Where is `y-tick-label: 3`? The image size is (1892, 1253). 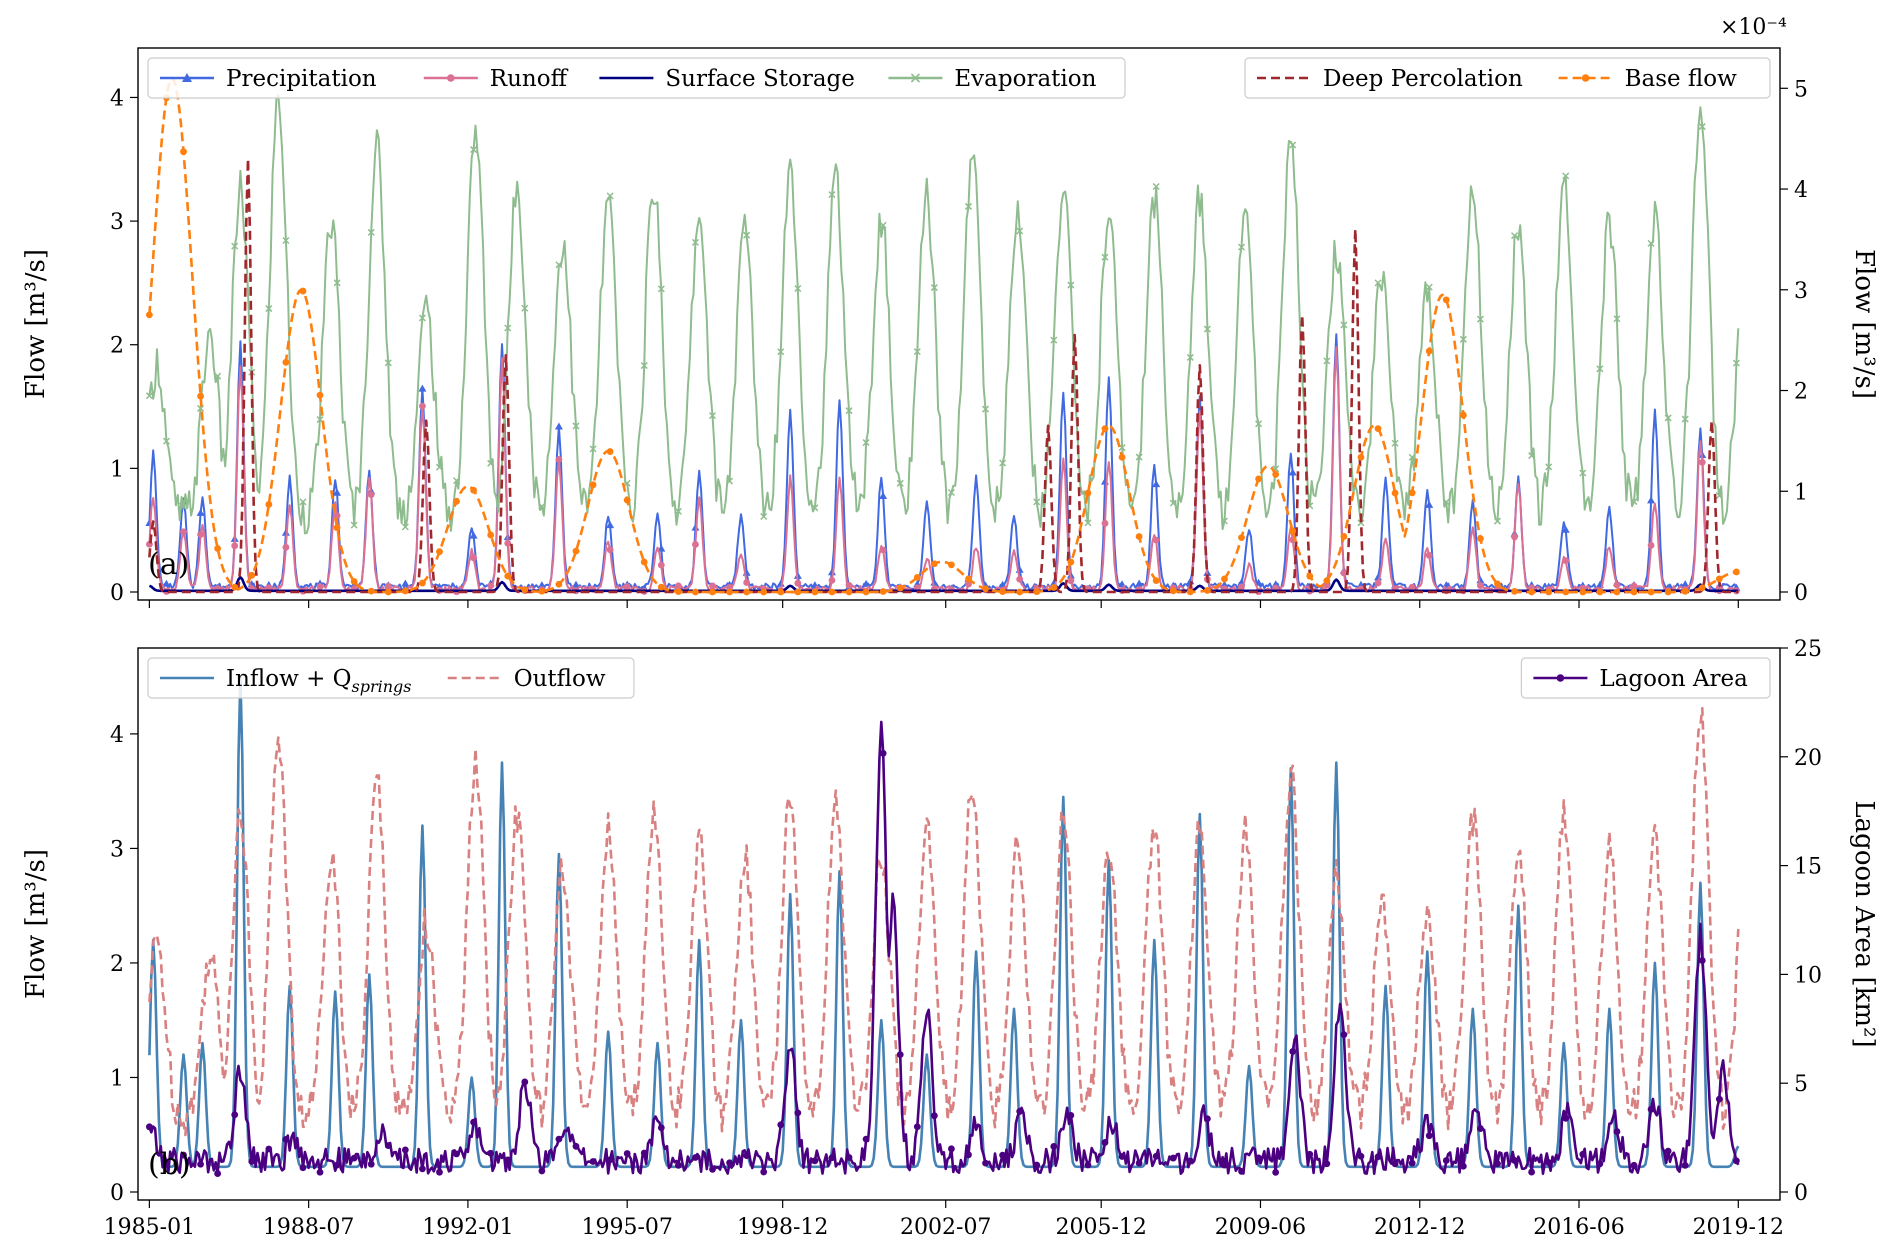 y-tick-label: 3 is located at coordinates (117, 222).